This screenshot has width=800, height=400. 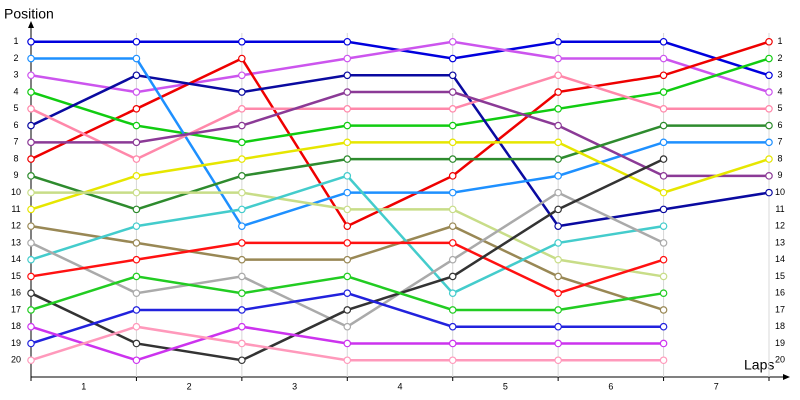 I want to click on y-tick-label-right: 20, so click(x=780, y=360).